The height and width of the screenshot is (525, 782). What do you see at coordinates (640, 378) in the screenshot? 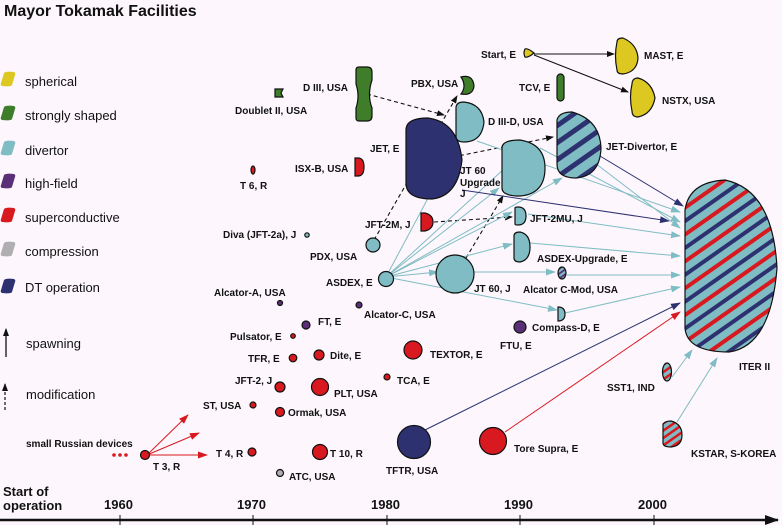
I see `facility-sst1: SST1, IND` at bounding box center [640, 378].